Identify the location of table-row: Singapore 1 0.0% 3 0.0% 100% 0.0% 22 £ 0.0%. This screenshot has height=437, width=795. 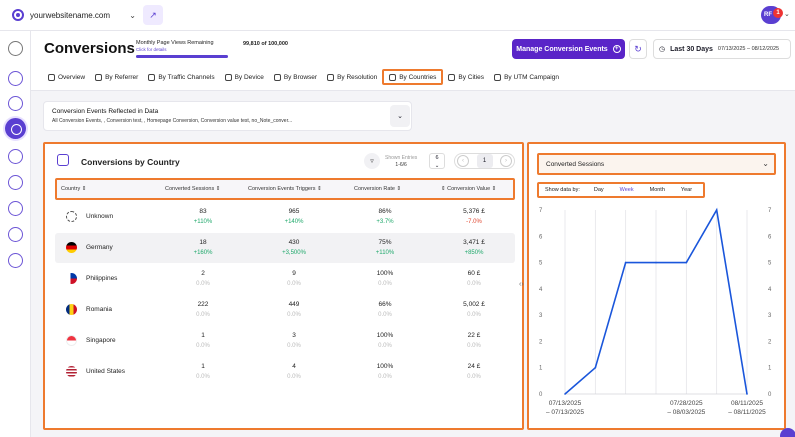
(285, 341).